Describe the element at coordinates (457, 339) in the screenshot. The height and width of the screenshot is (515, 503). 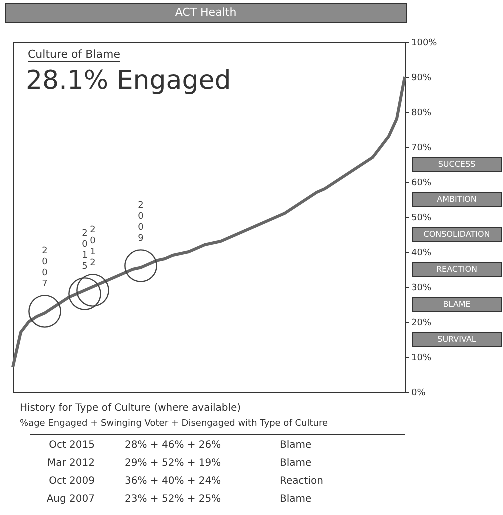
I see `text: SURVIVAL` at that location.